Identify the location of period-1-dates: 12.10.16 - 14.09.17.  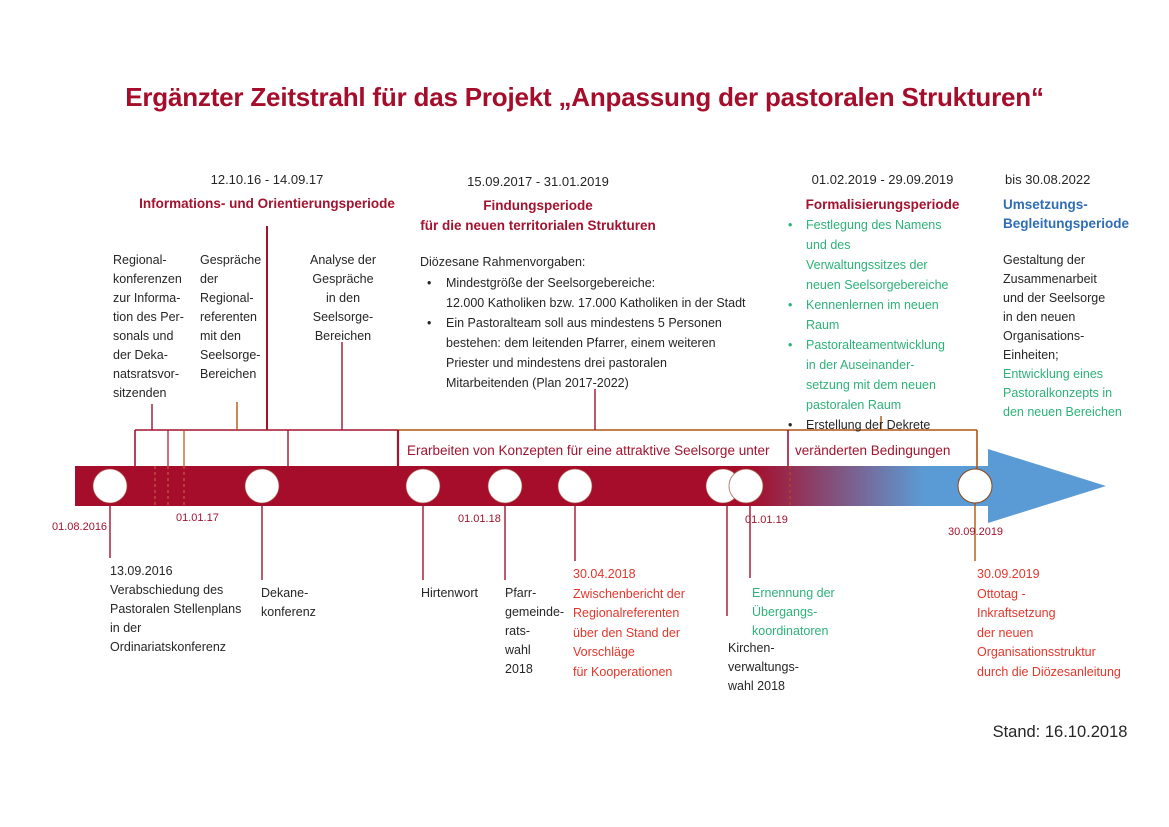
(267, 179).